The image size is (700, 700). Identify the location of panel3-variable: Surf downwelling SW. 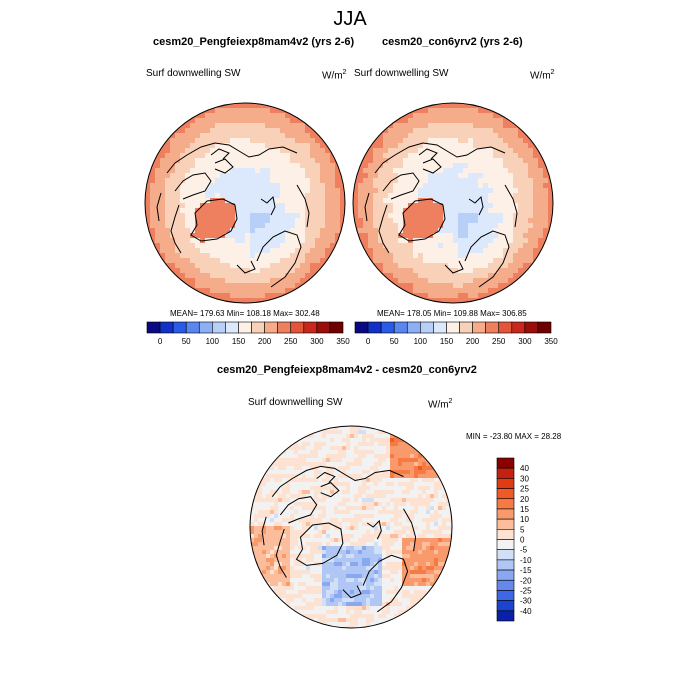
(295, 402).